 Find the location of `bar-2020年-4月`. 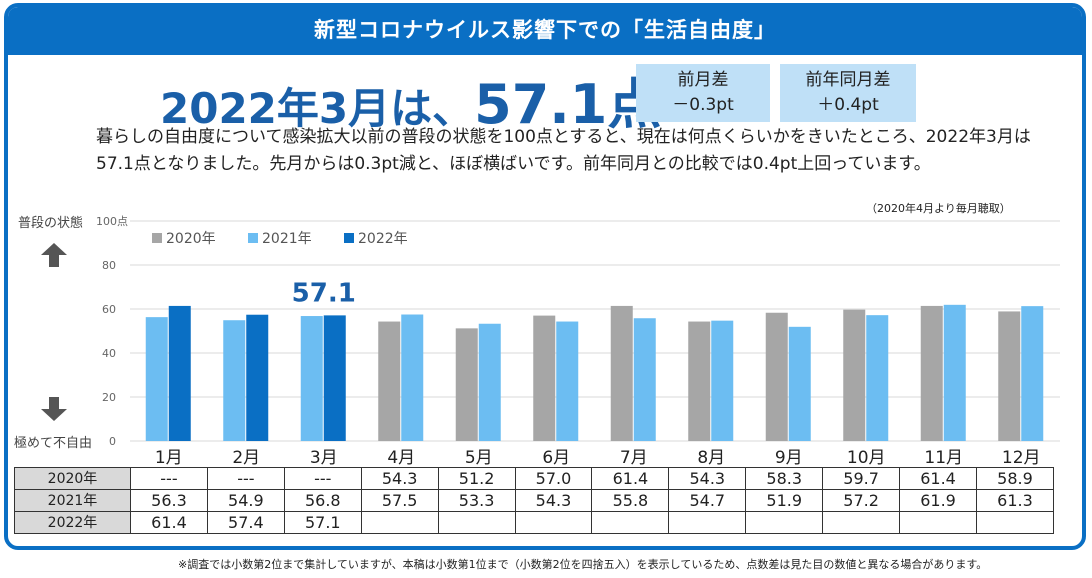

bar-2020年-4月 is located at coordinates (389, 381).